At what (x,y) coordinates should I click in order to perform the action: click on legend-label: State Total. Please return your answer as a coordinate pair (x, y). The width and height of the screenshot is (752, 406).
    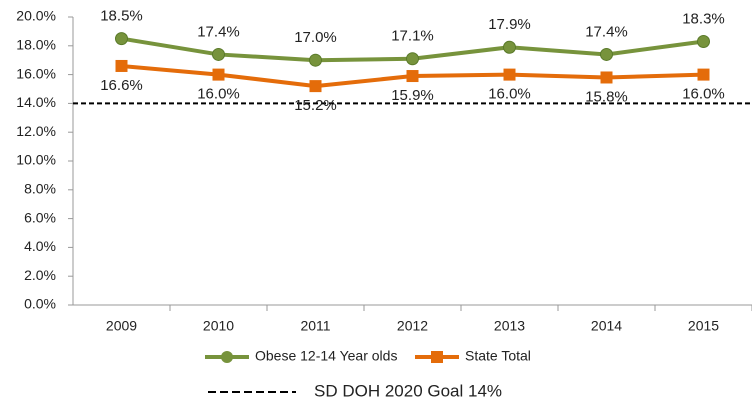
    Looking at the image, I should click on (498, 356).